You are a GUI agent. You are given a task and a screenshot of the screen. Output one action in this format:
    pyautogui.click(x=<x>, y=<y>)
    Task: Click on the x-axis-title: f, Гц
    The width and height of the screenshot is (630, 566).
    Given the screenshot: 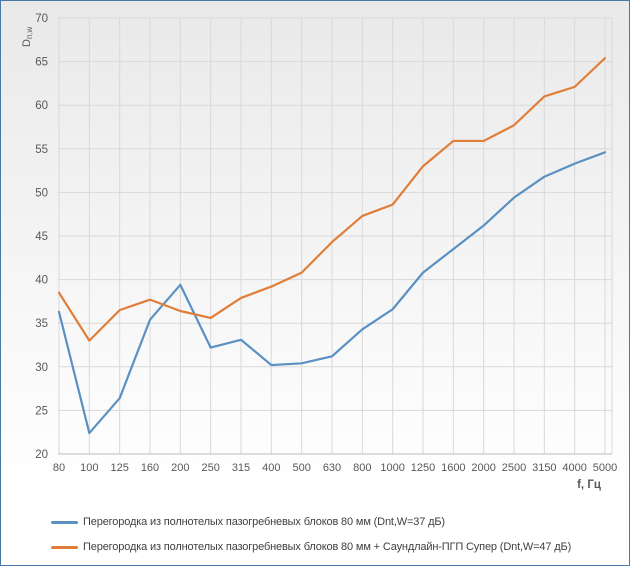 What is the action you would take?
    pyautogui.click(x=589, y=485)
    